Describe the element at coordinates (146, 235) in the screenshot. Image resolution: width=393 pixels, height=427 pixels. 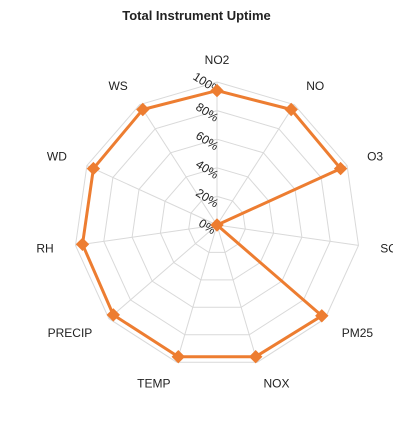
I see `spoke-rh` at that location.